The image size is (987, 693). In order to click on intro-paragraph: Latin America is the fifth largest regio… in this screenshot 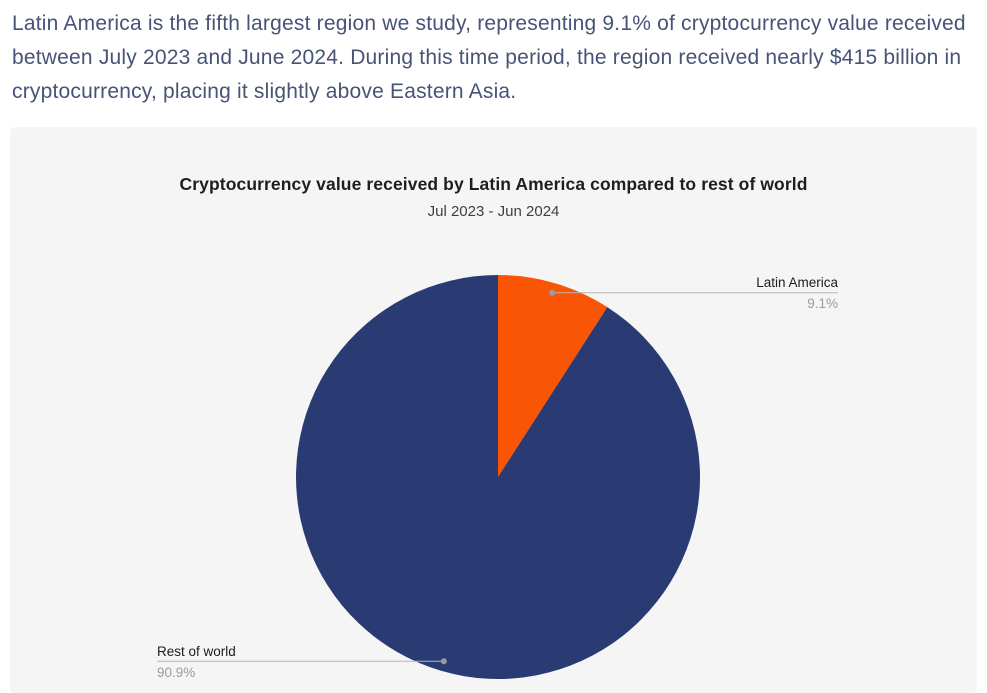, I will do `click(489, 57)`.